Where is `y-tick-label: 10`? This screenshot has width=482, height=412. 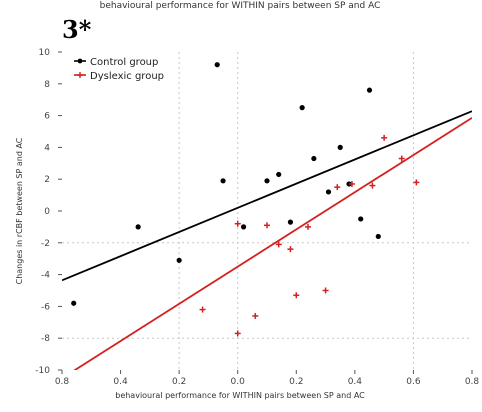 y-tick-label: 10 is located at coordinates (45, 53).